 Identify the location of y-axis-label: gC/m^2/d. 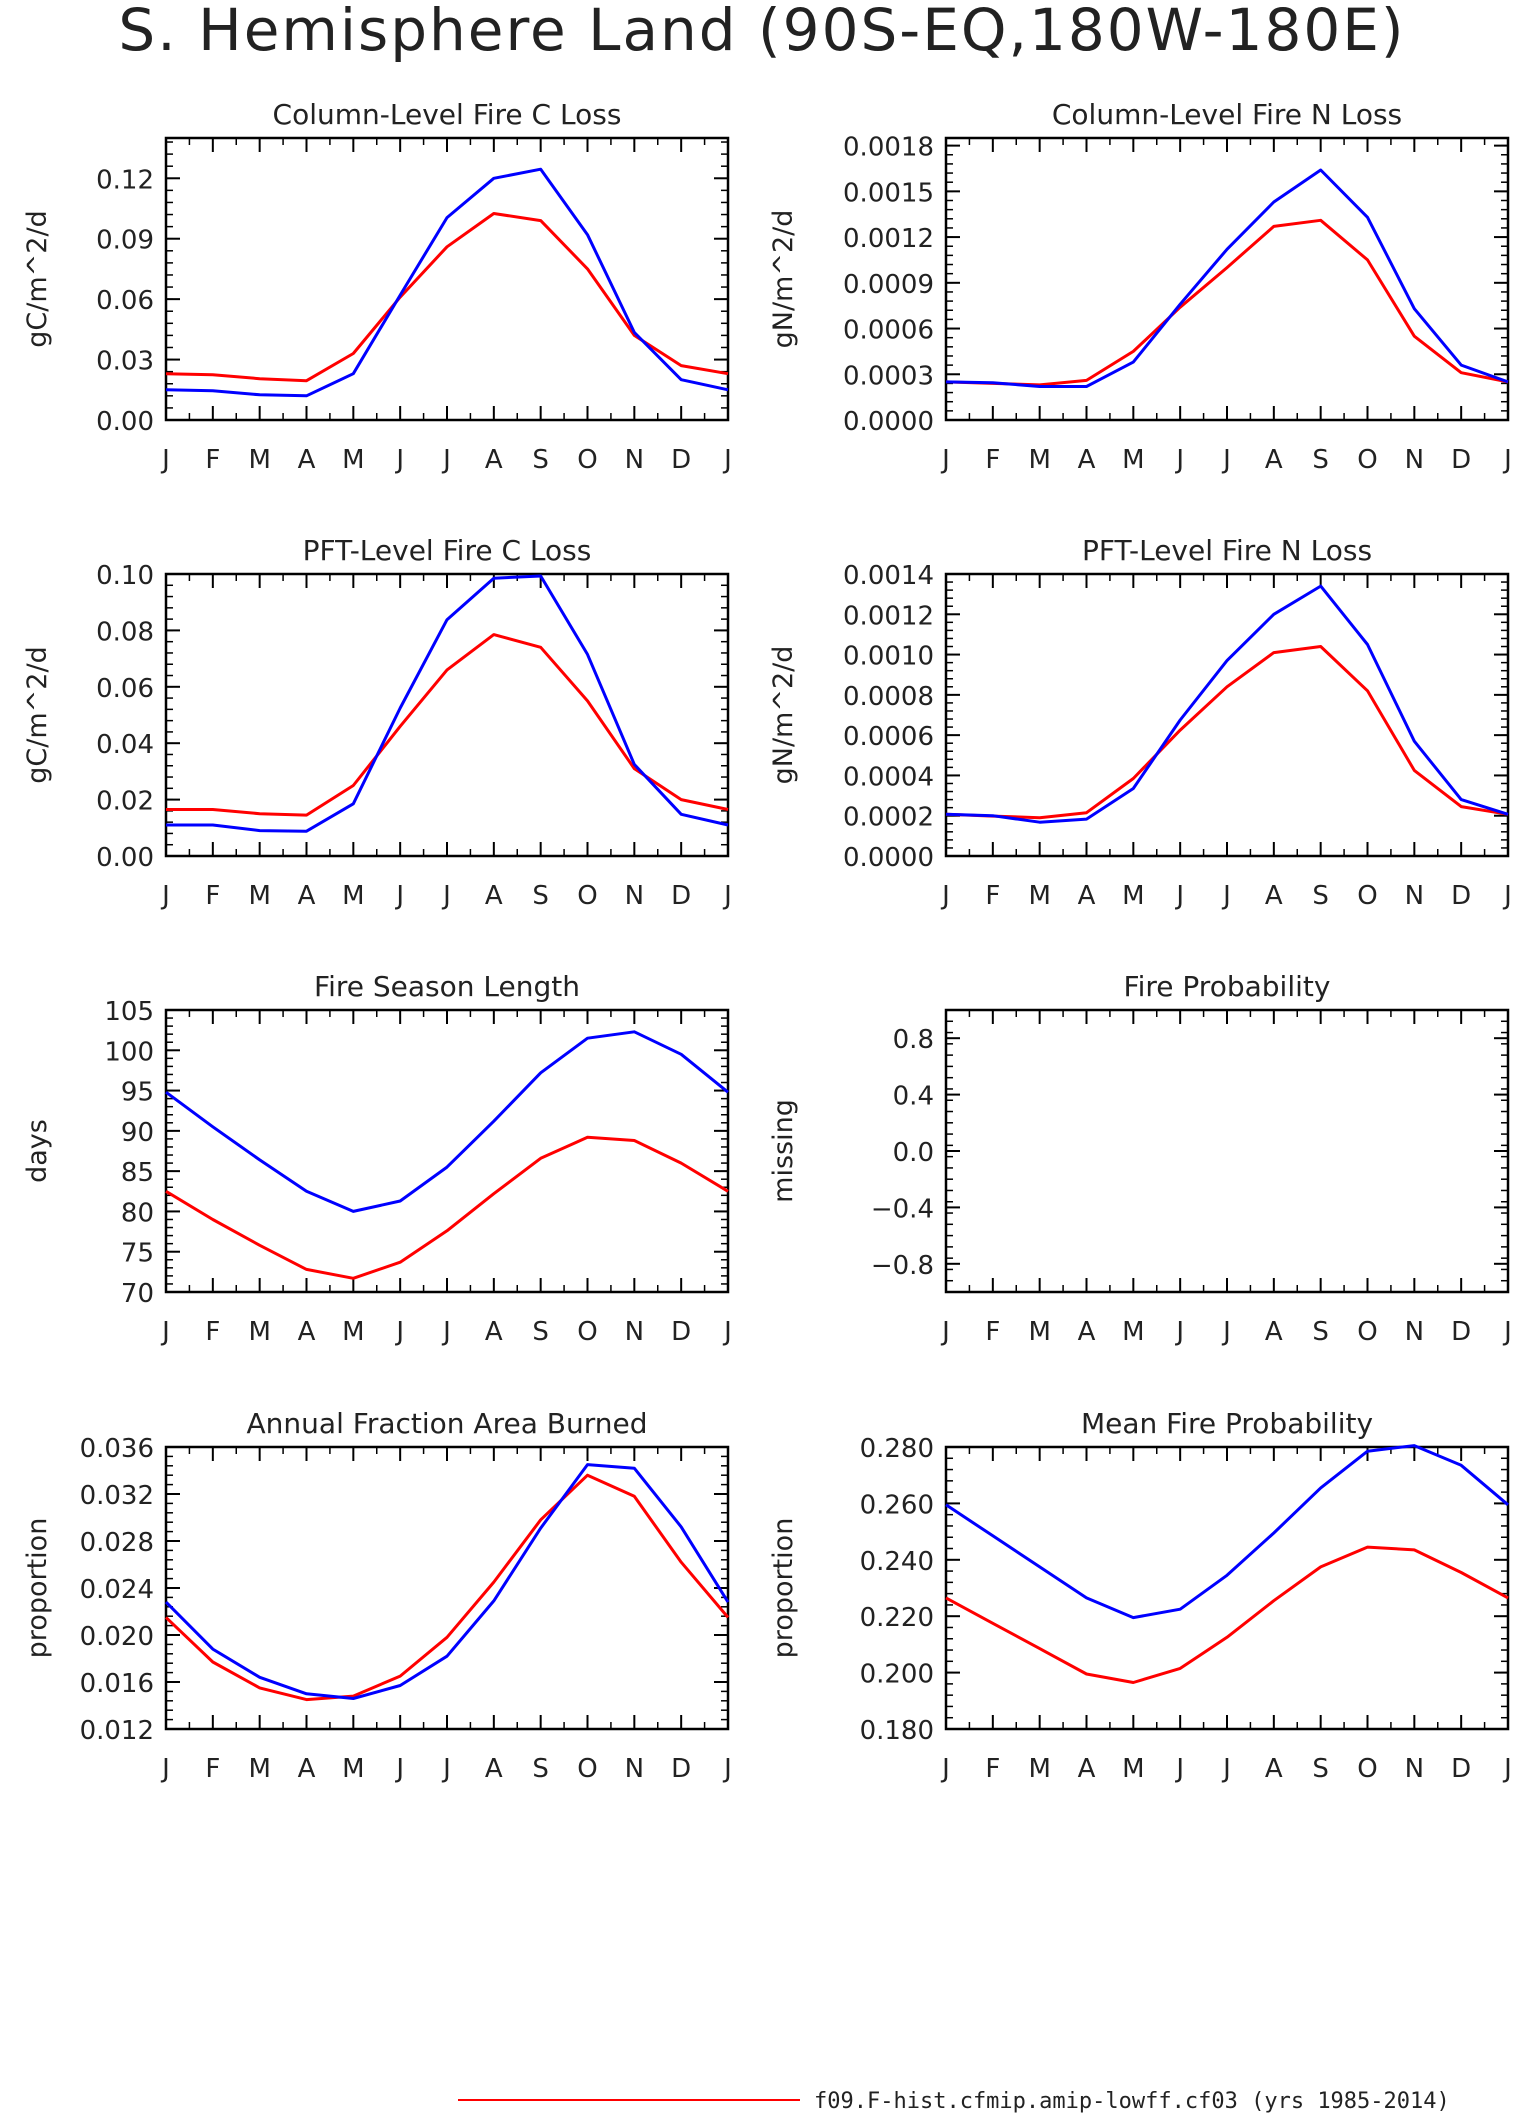
(37, 278).